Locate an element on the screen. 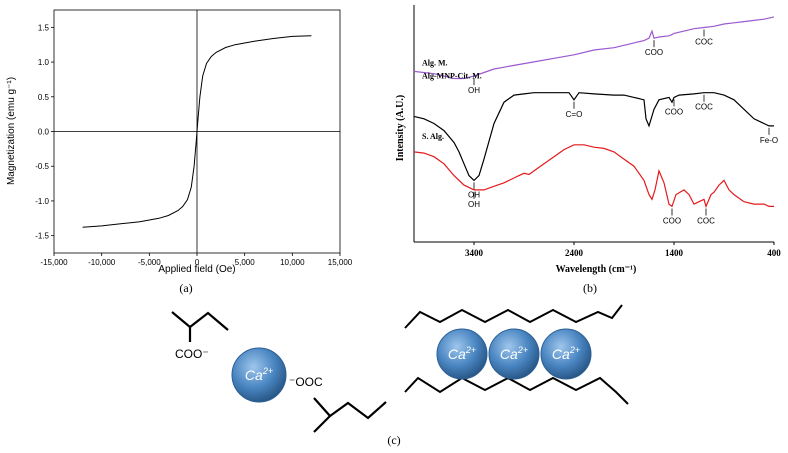  chart-a-ytick-label: 1.5 is located at coordinates (44, 27).